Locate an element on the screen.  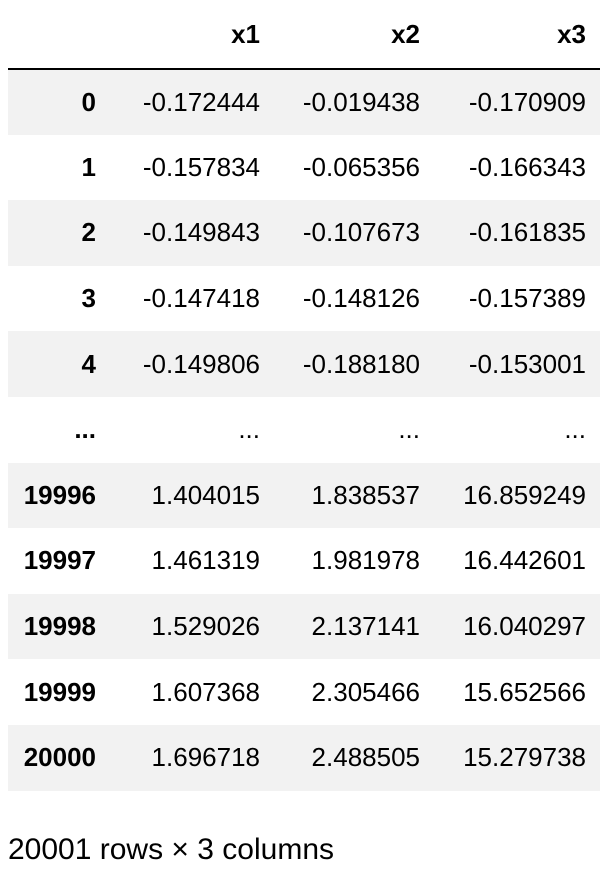
index-header is located at coordinates (61, 35).